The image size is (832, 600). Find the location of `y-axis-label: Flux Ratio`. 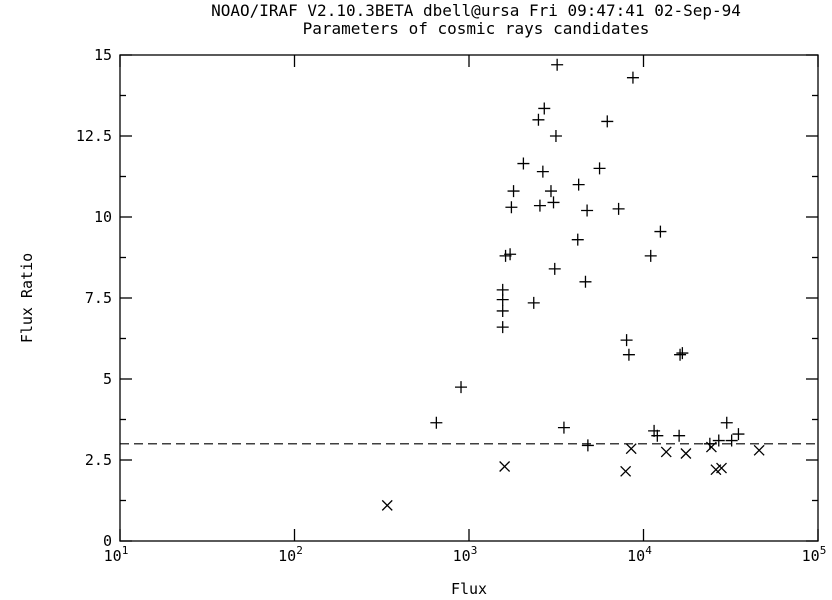

y-axis-label: Flux Ratio is located at coordinates (27, 298).